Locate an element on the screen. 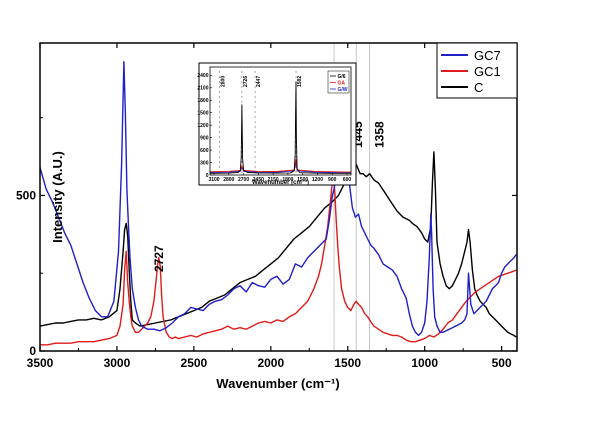 The height and width of the screenshot is (425, 600). inset-peak-label-2726: 2726 is located at coordinates (246, 81).